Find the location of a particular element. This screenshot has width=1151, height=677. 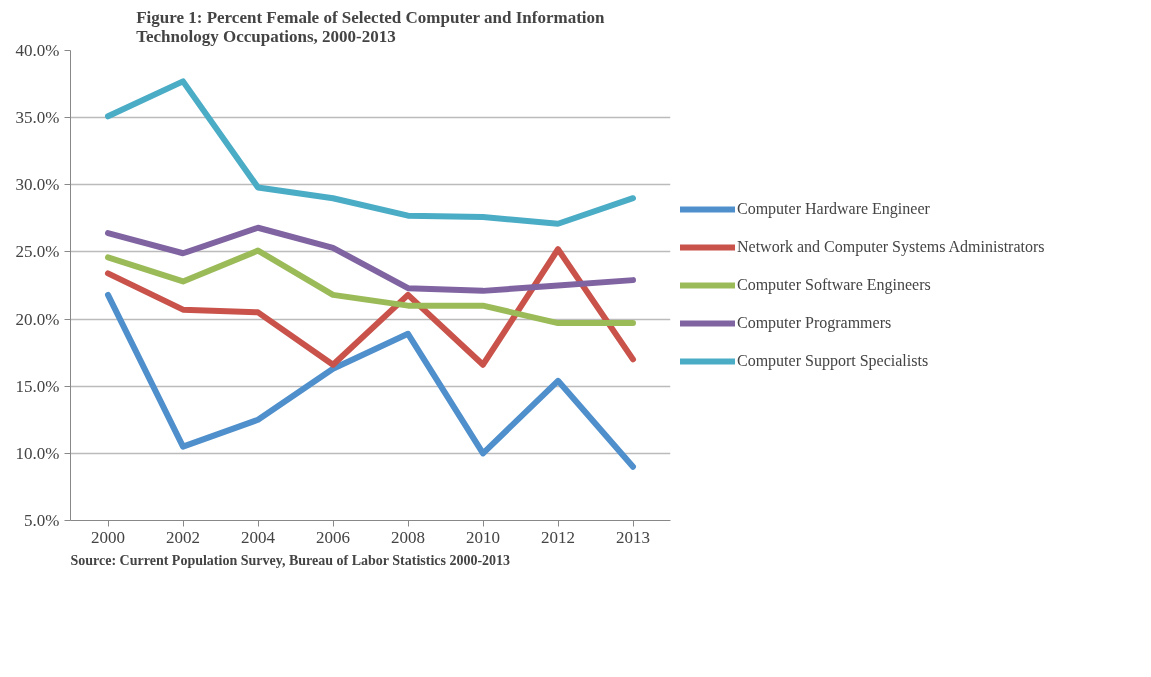

x-tick-label: 2008 is located at coordinates (408, 537).